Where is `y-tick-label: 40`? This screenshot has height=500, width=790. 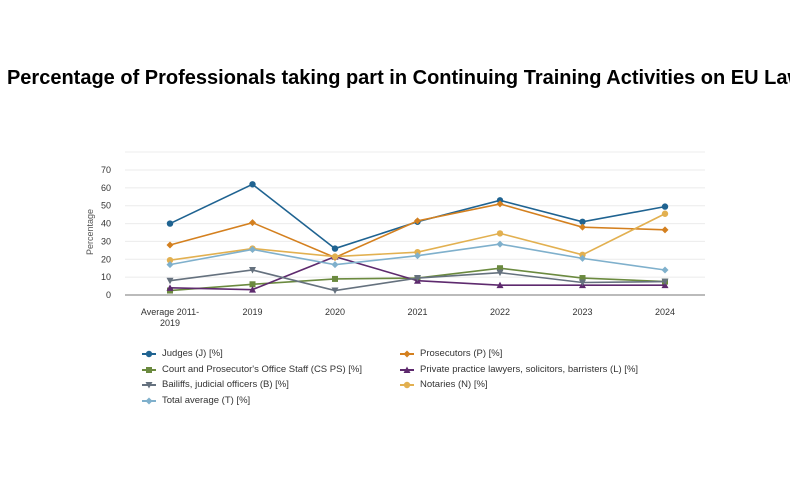
y-tick-label: 40 is located at coordinates (106, 224).